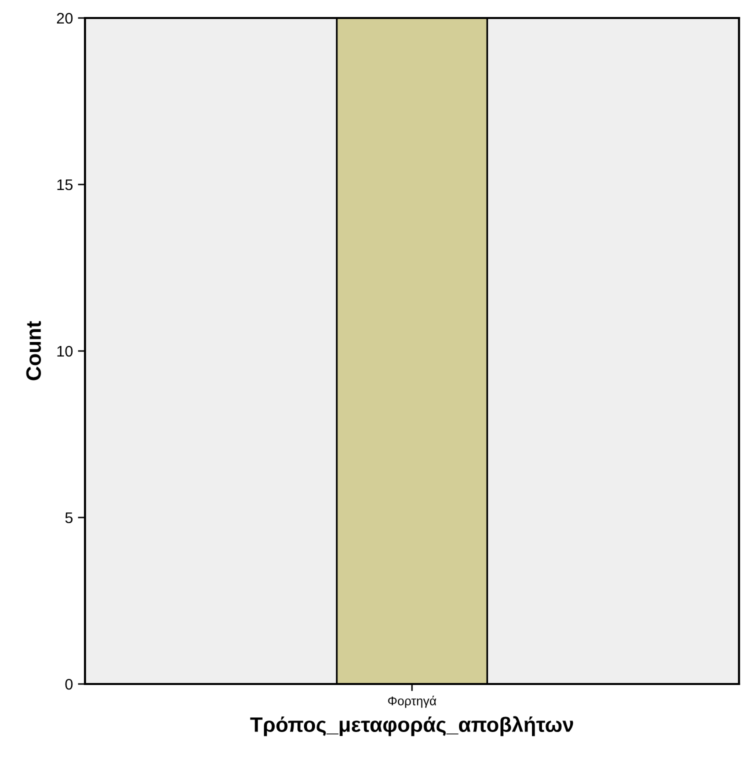 The width and height of the screenshot is (741, 763). I want to click on y-tick-label: 20, so click(64, 18).